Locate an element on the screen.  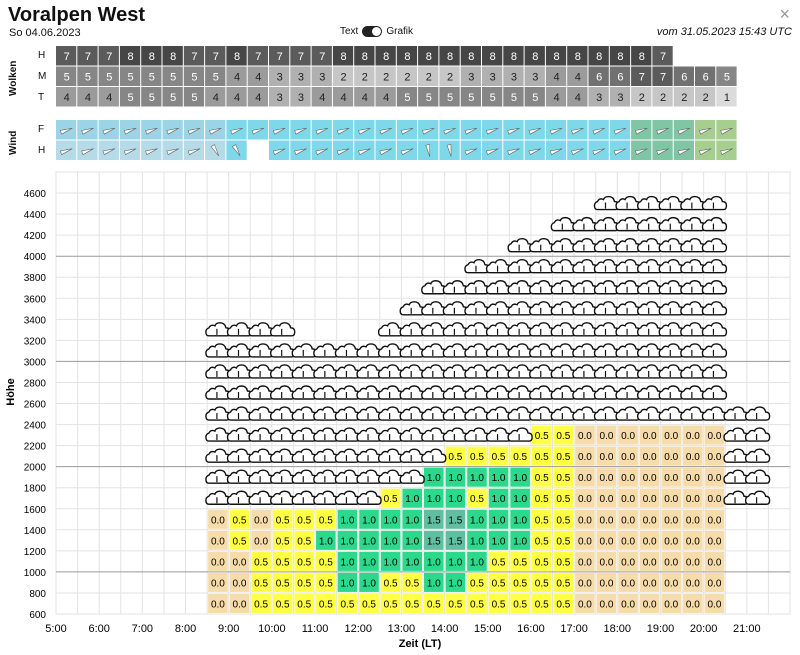
close-icon: × is located at coordinates (784, 14).